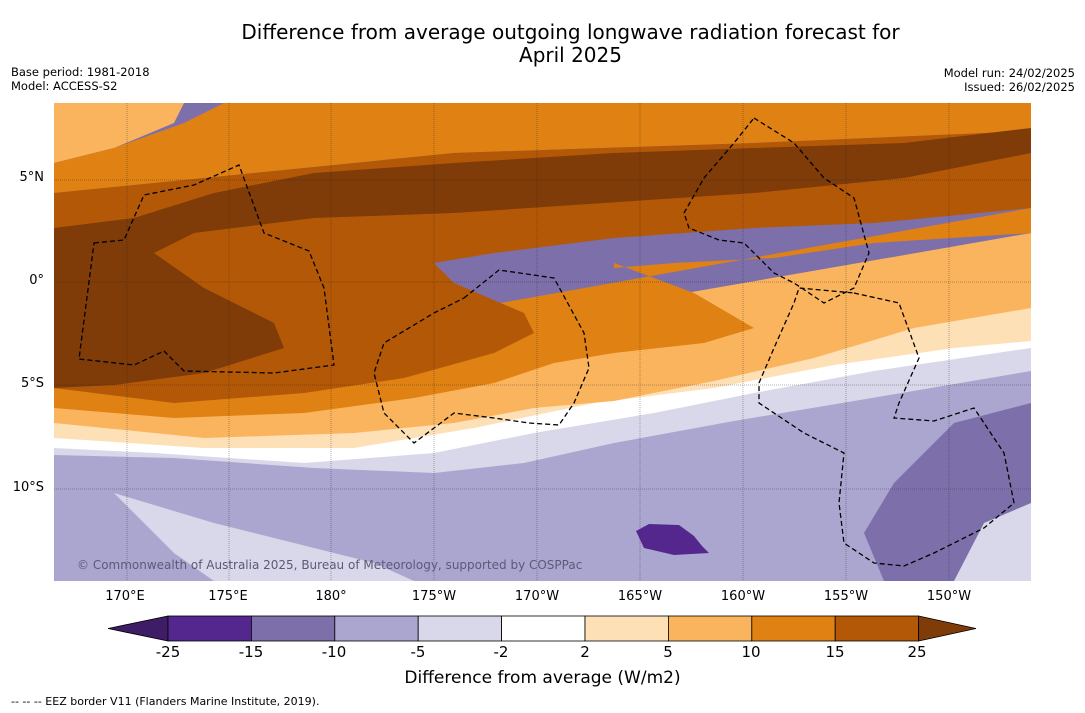 The image size is (1085, 713). Describe the element at coordinates (585, 652) in the screenshot. I see `colorbar-tick-6: 2` at that location.